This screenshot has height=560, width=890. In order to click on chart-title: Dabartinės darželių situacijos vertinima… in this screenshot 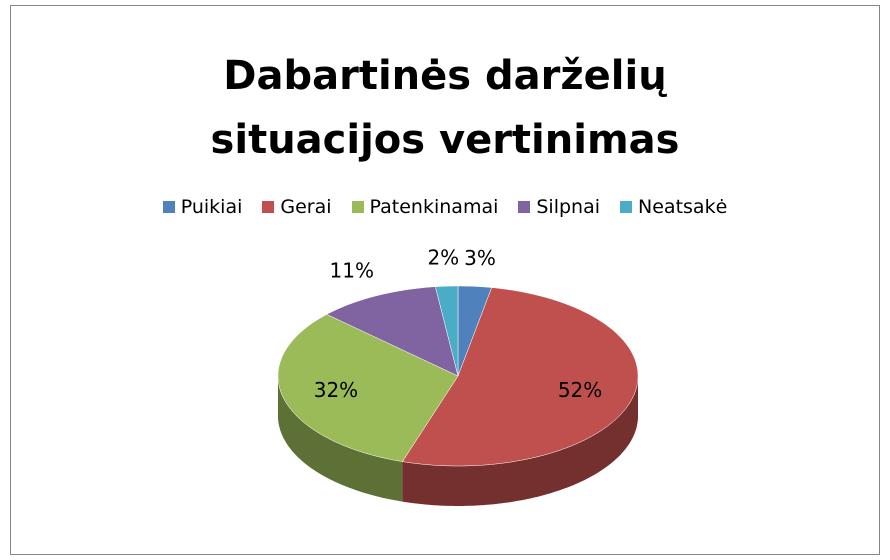, I will do `click(445, 108)`.